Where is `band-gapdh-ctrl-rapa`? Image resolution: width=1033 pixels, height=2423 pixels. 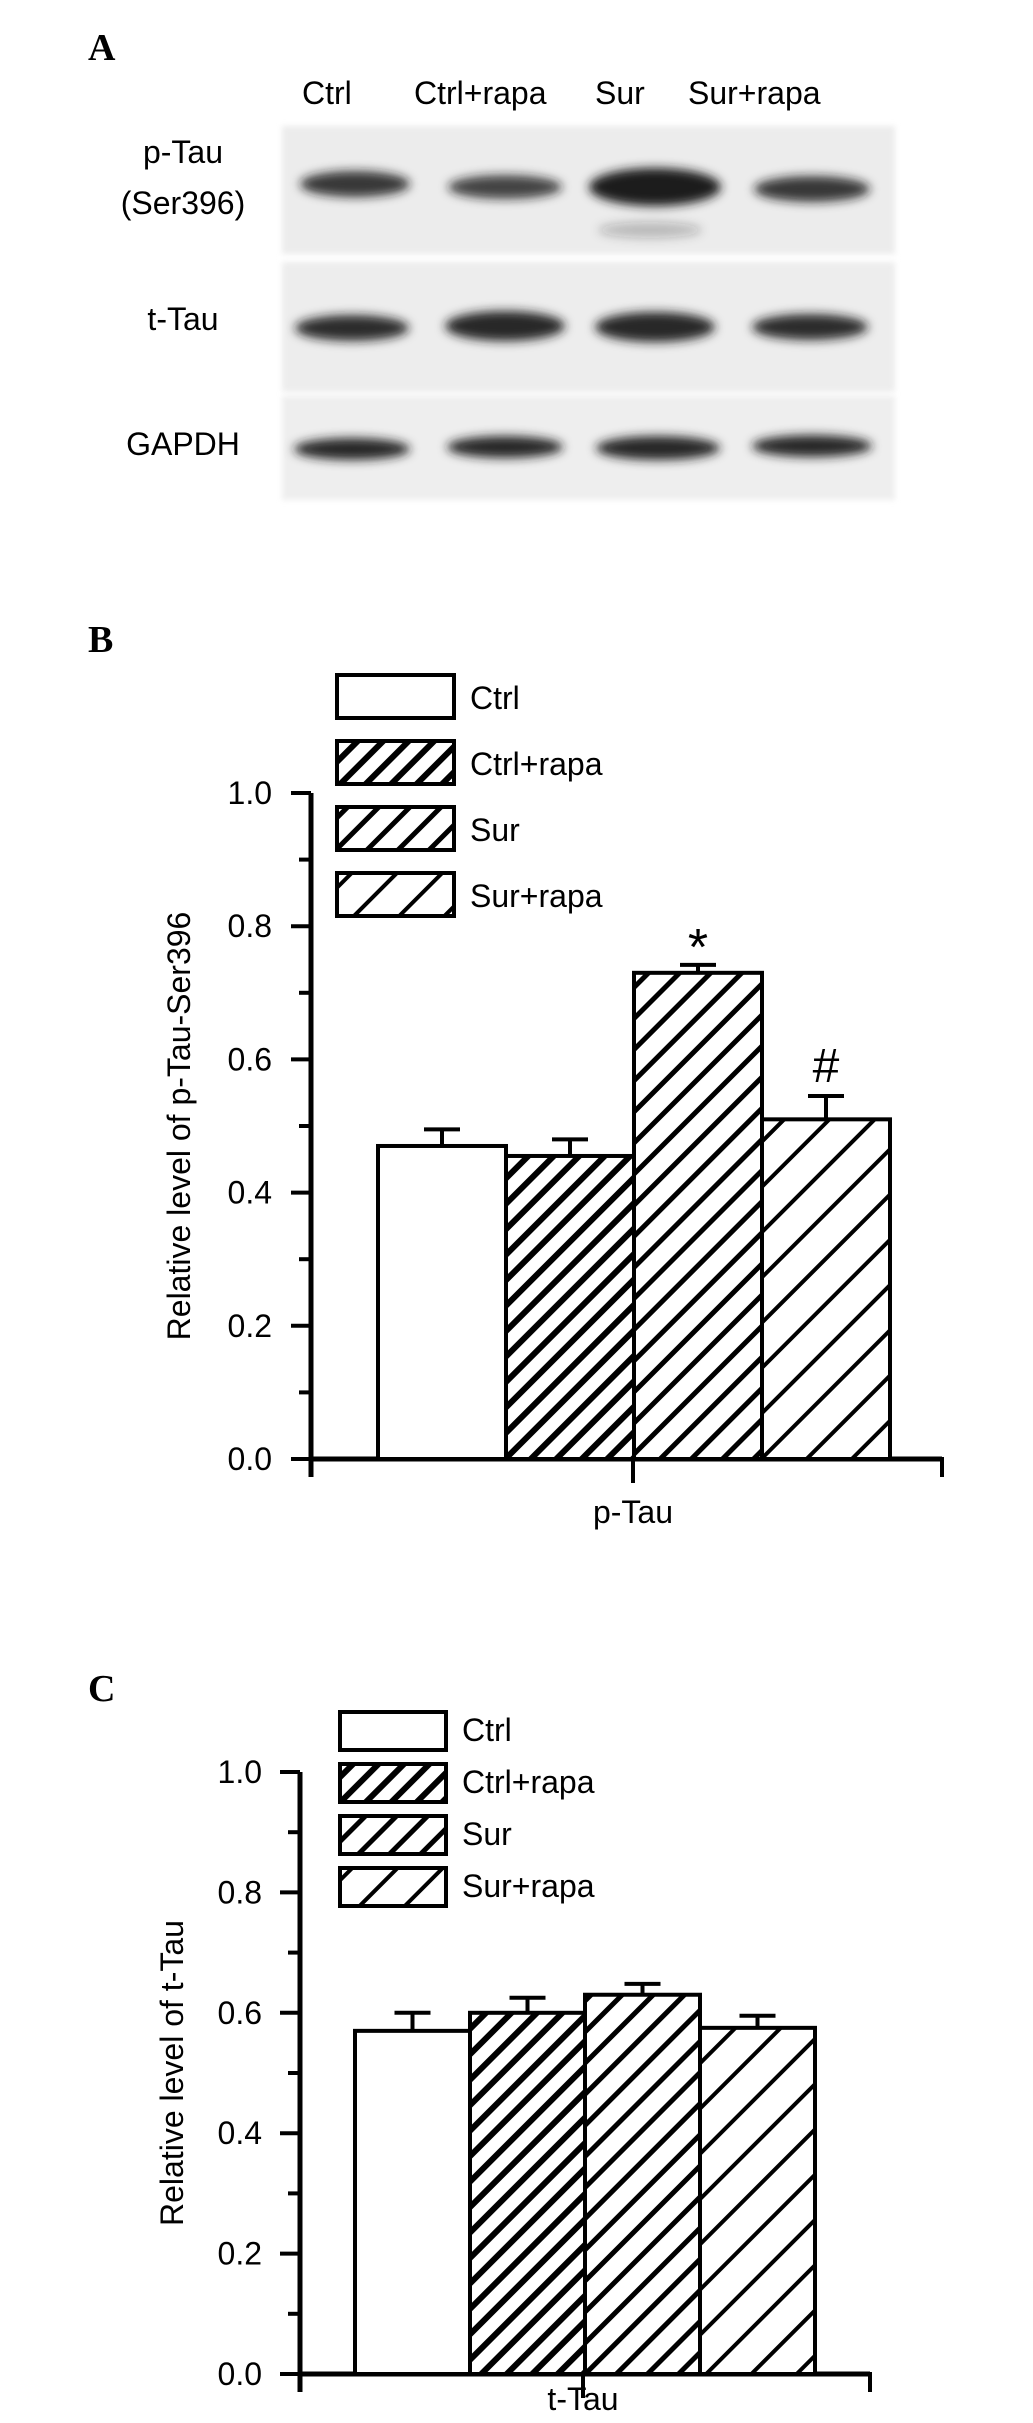 band-gapdh-ctrl-rapa is located at coordinates (505, 447).